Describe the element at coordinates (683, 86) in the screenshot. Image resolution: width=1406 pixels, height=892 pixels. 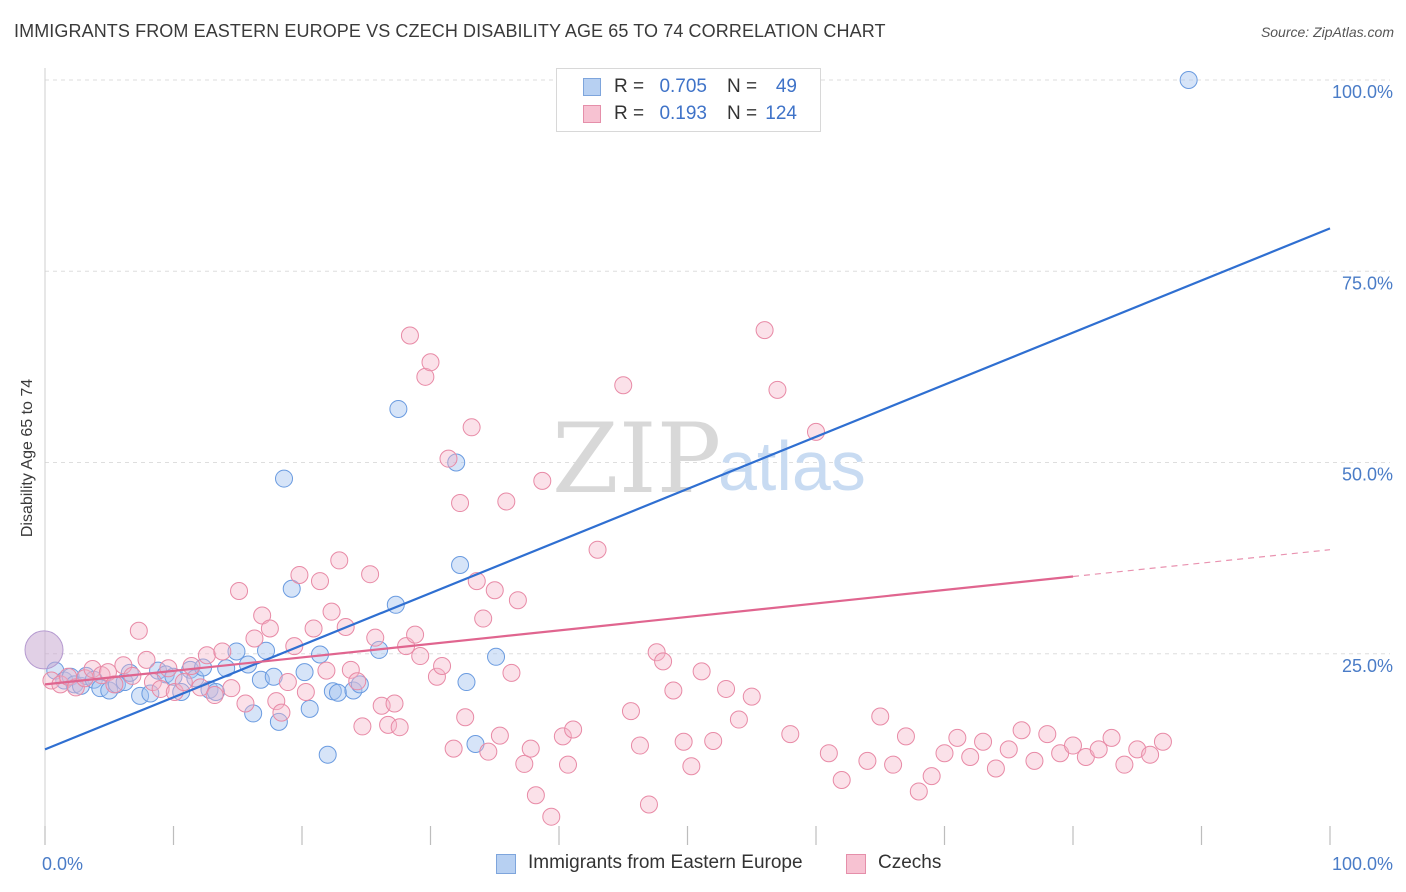
I see `legend-r-value: 0.705` at that location.